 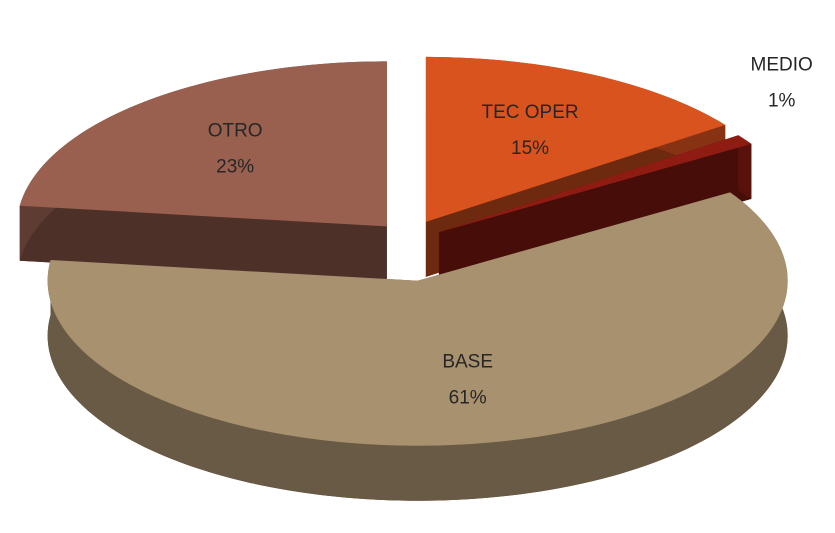 What do you see at coordinates (745, 167) in the screenshot?
I see `slice-wall` at bounding box center [745, 167].